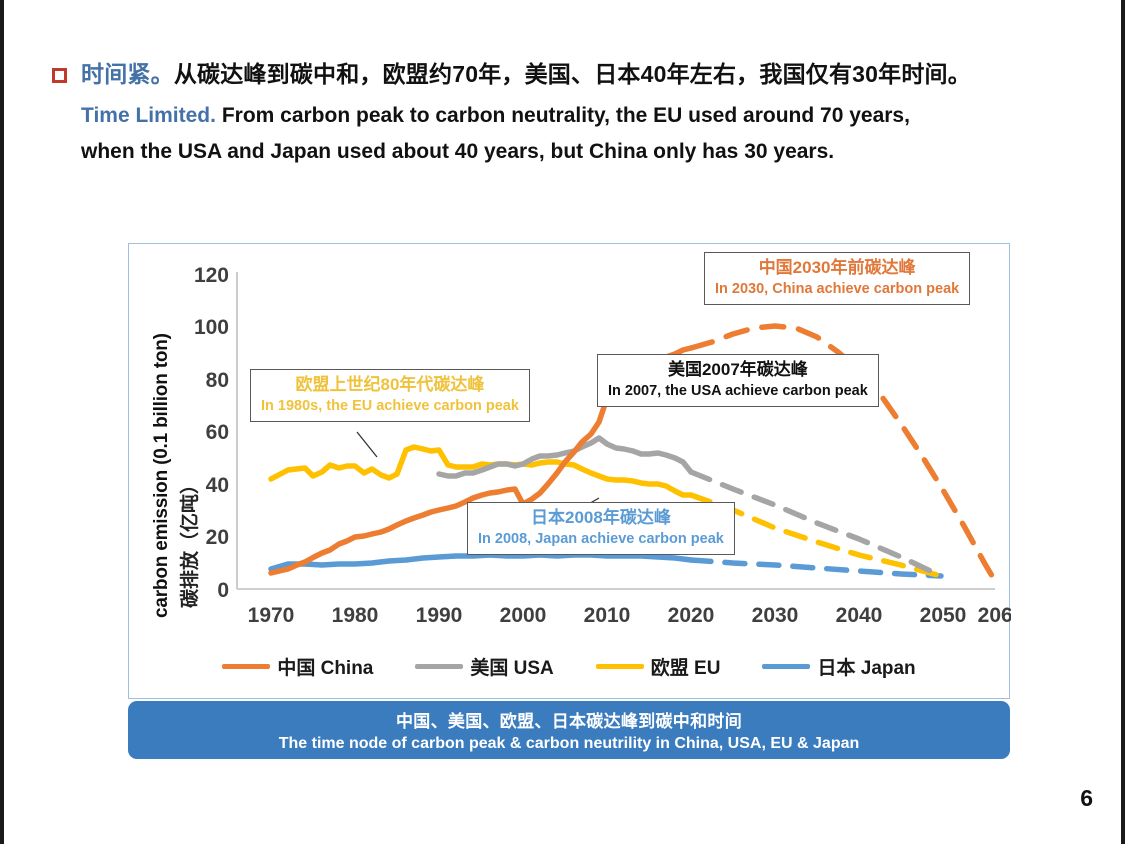 The height and width of the screenshot is (844, 1125). What do you see at coordinates (439, 666) in the screenshot?
I see `legend-swatch-usa` at bounding box center [439, 666].